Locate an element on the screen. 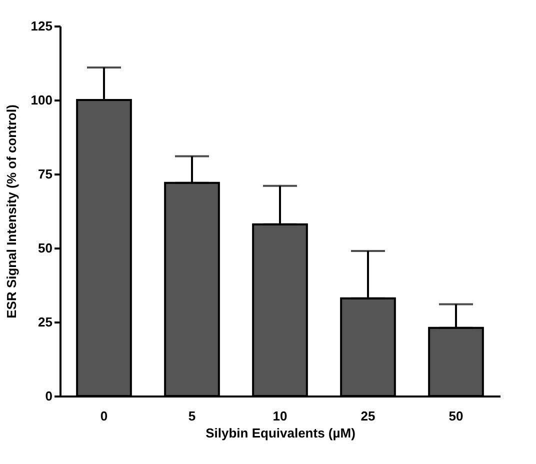 This screenshot has height=464, width=536. y-tick-label: 50 is located at coordinates (45, 248).